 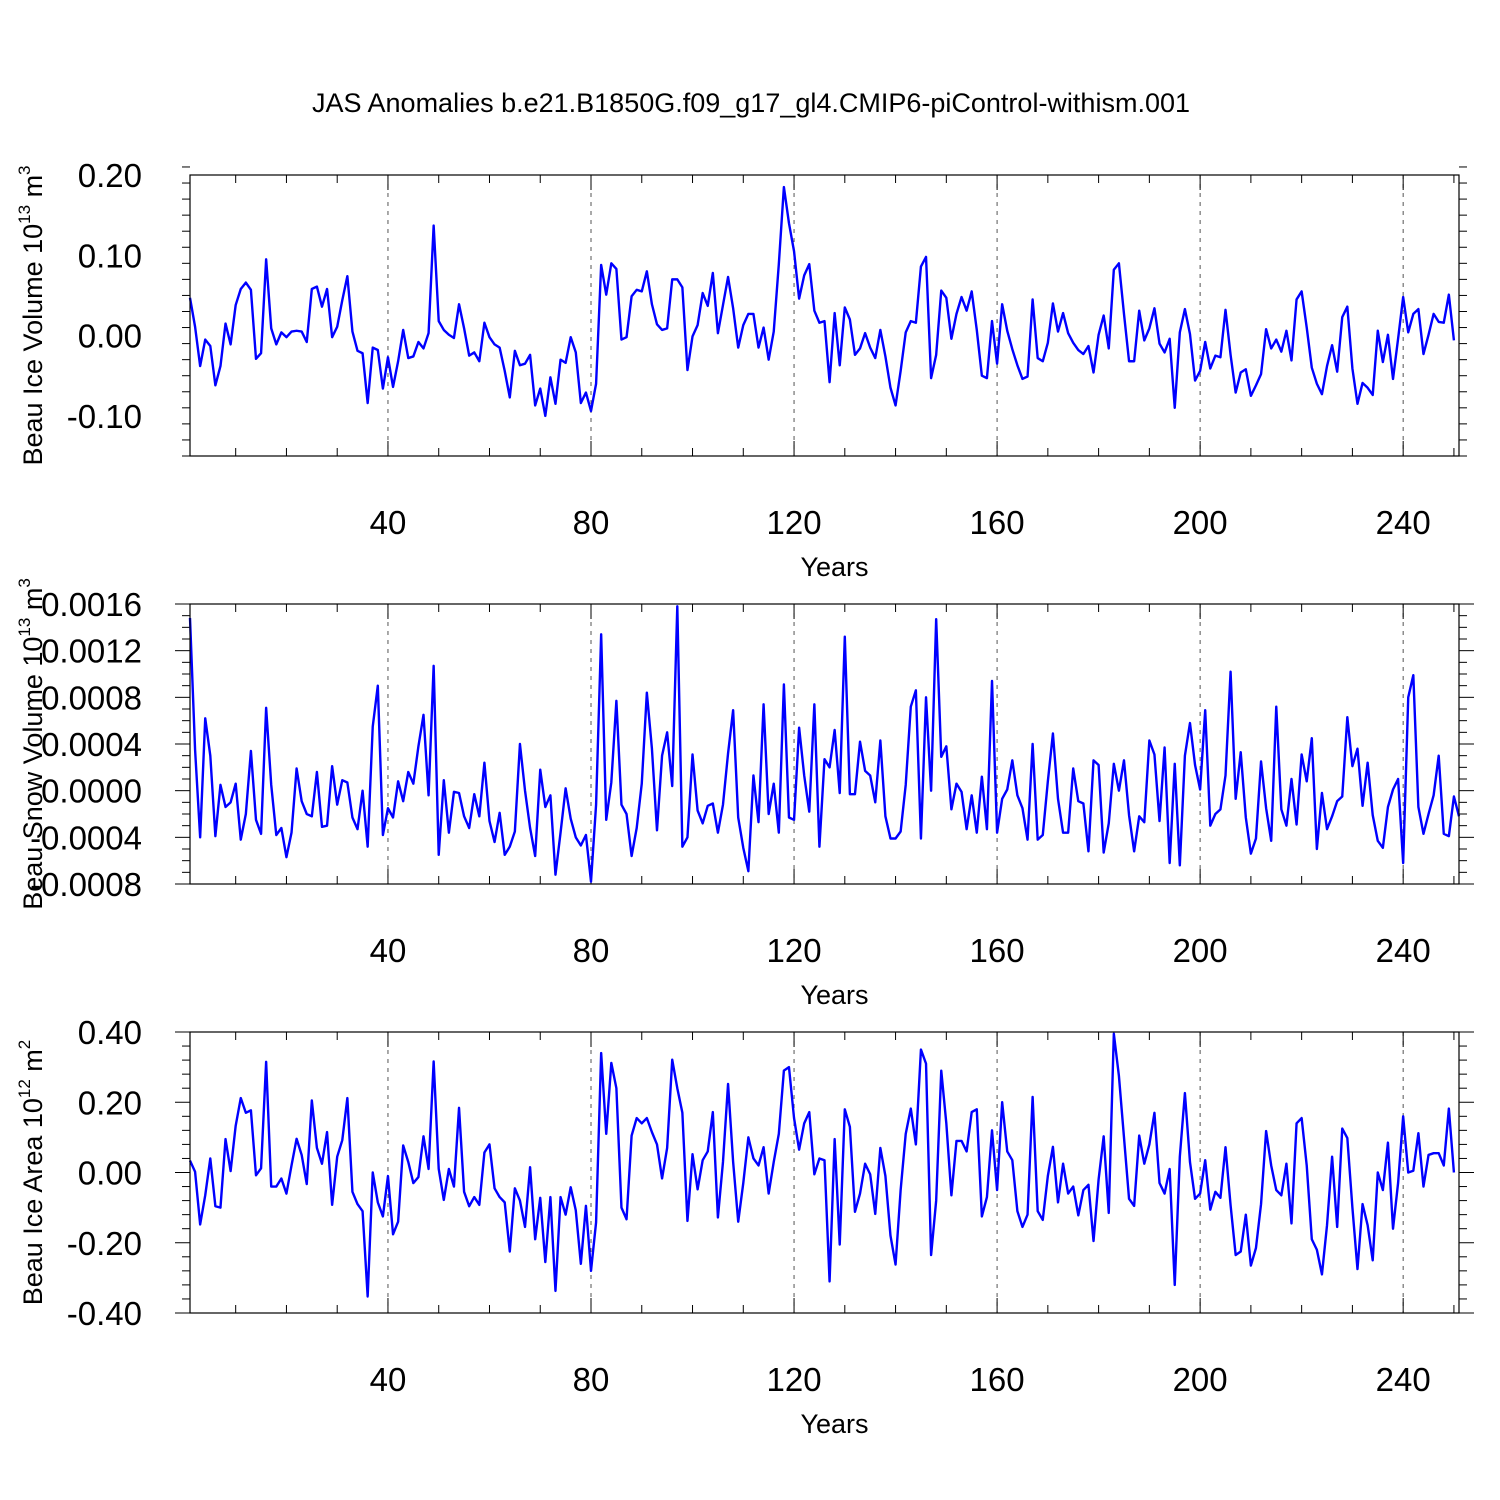 I want to click on y-tick-label: 0.10, so click(x=110, y=255).